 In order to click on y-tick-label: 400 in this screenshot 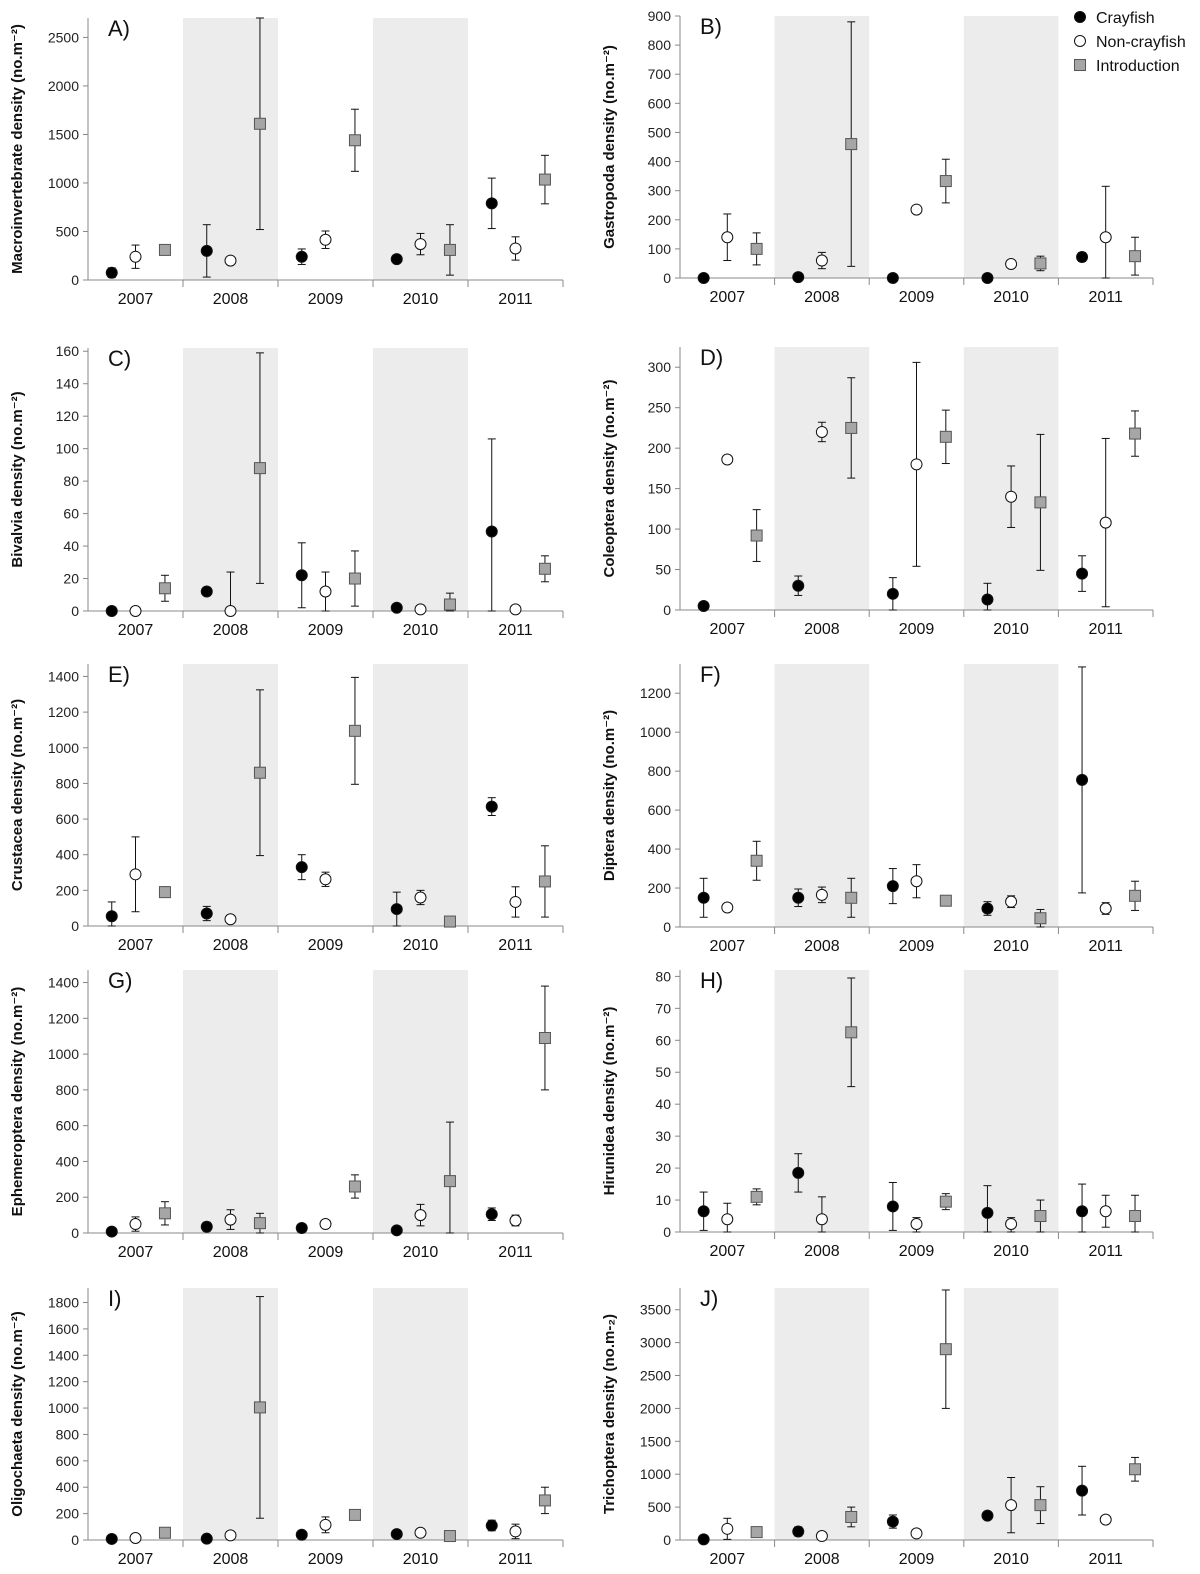, I will do `click(68, 1161)`.